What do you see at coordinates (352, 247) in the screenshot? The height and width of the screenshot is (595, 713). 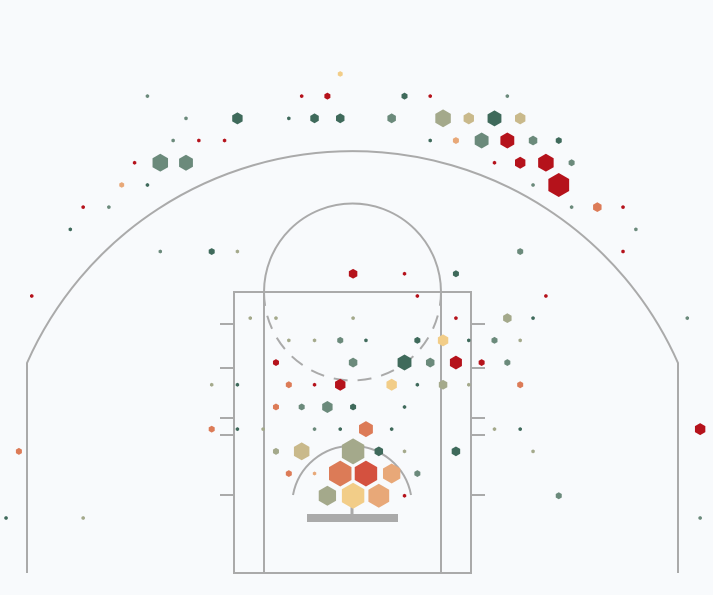 I see `free-throw-circle` at bounding box center [352, 247].